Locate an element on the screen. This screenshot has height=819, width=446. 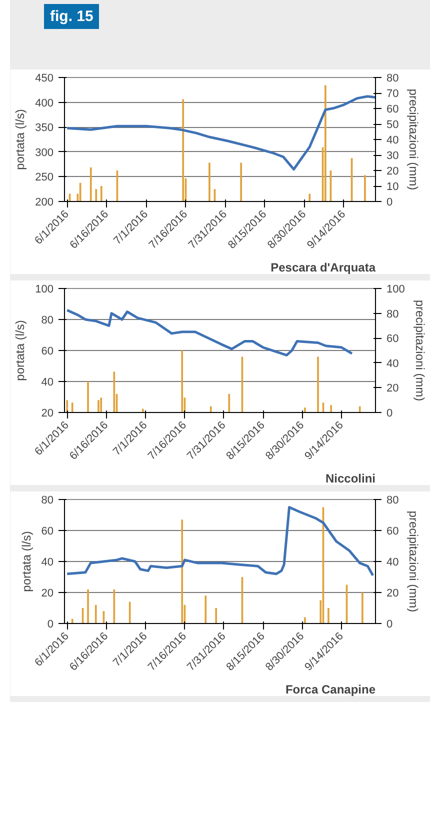
y2-tick-label: 50 is located at coordinates (392, 125).